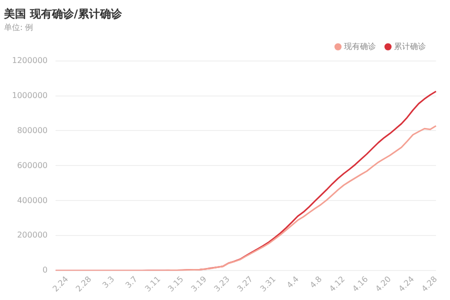 The width and height of the screenshot is (450, 300). I want to click on y-tick-label: 800000, so click(32, 130).